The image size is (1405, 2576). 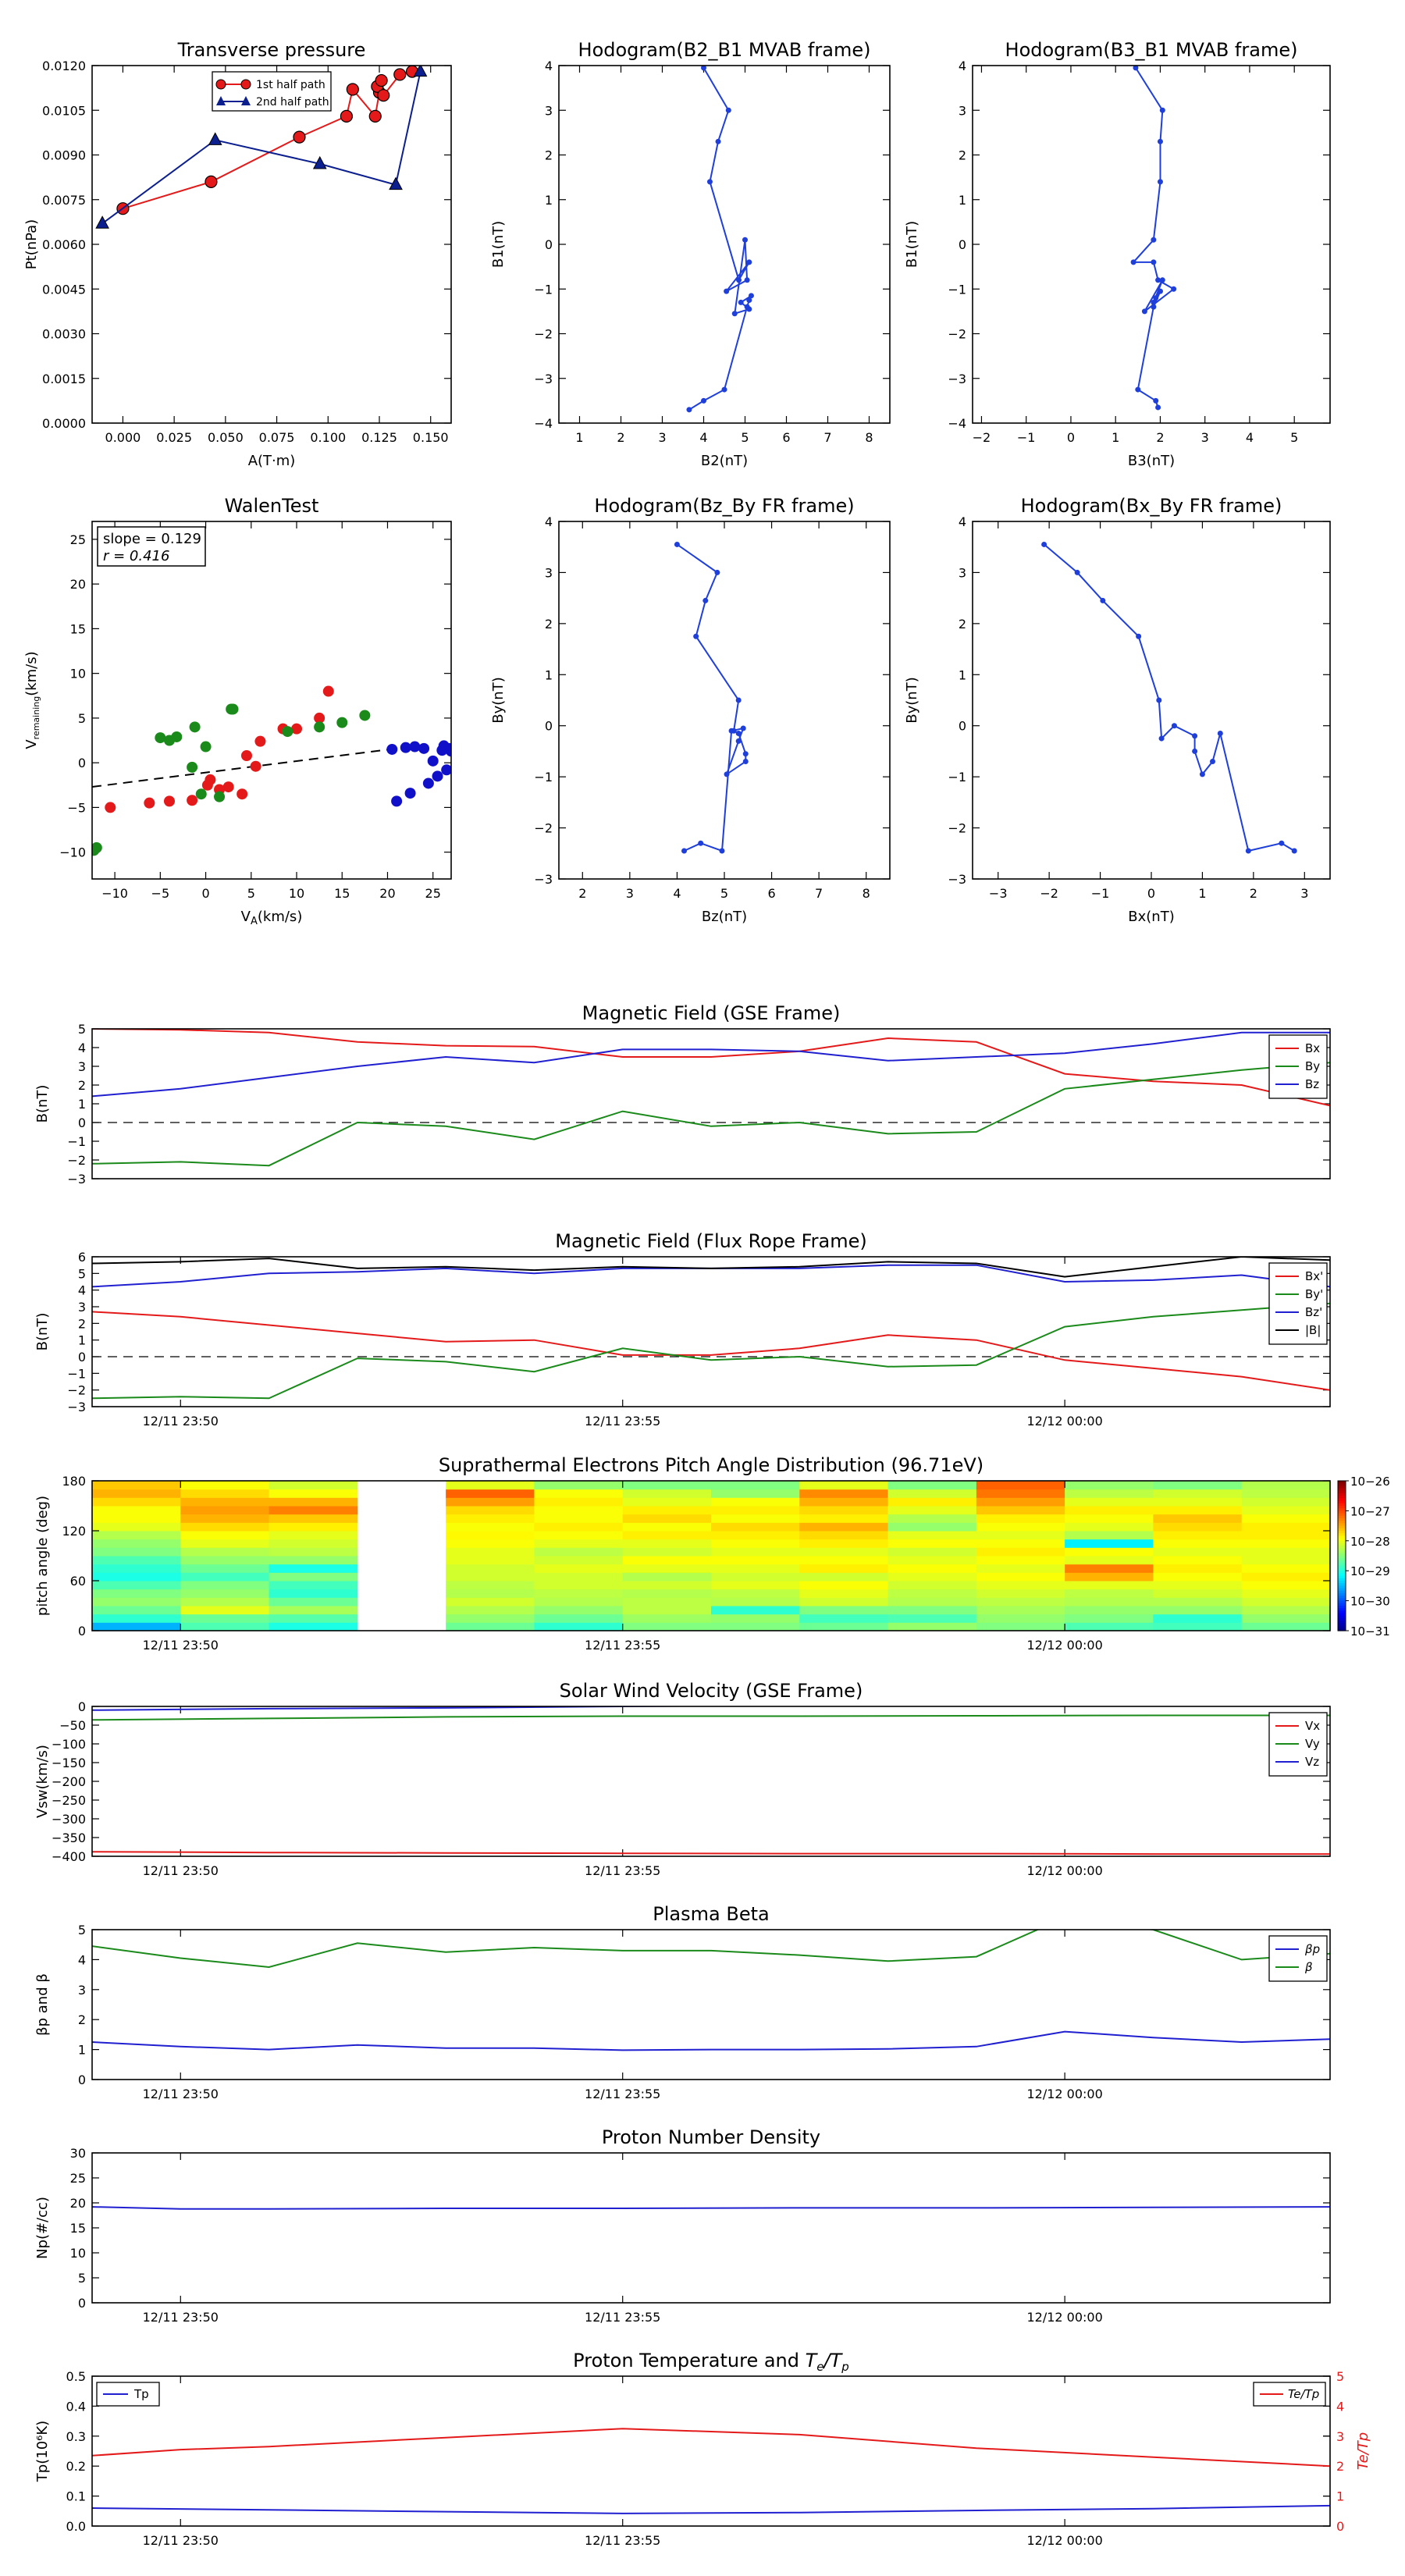 I want to click on y-axis-label: B(nT), so click(x=43, y=1332).